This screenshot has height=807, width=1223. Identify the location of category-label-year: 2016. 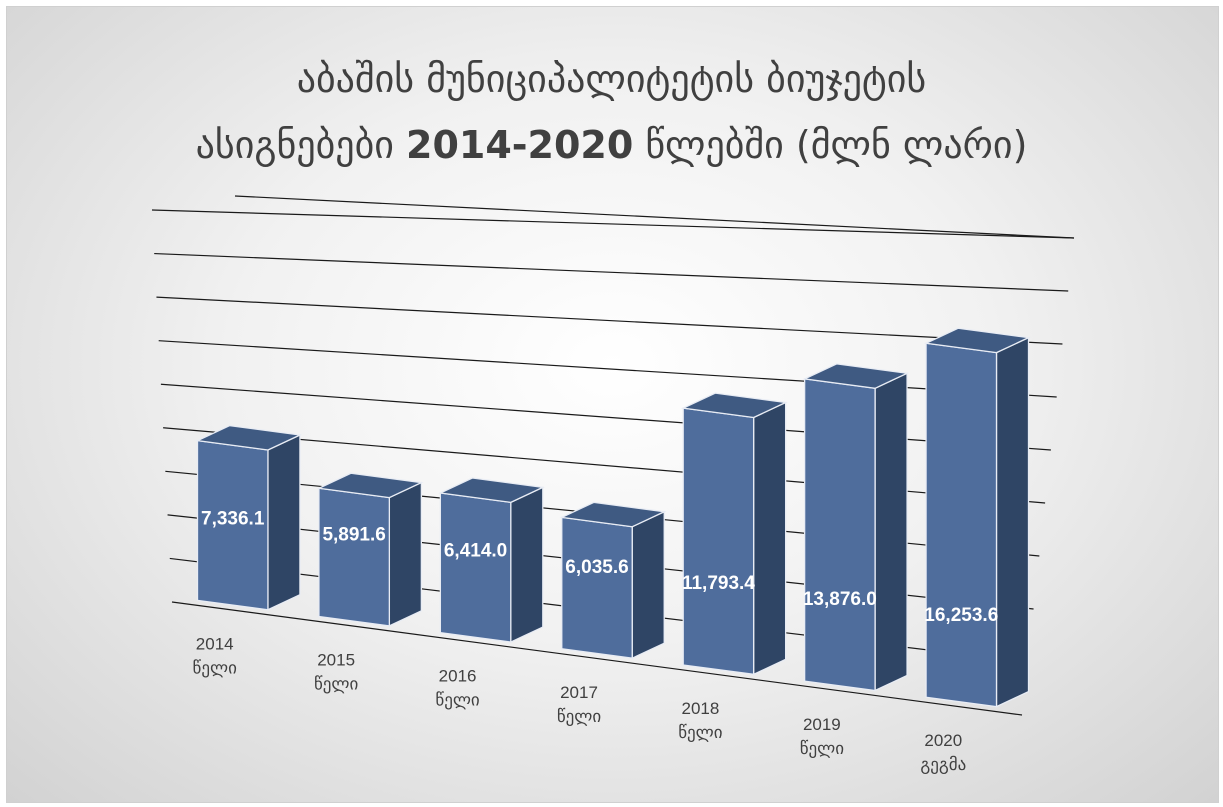
(458, 676).